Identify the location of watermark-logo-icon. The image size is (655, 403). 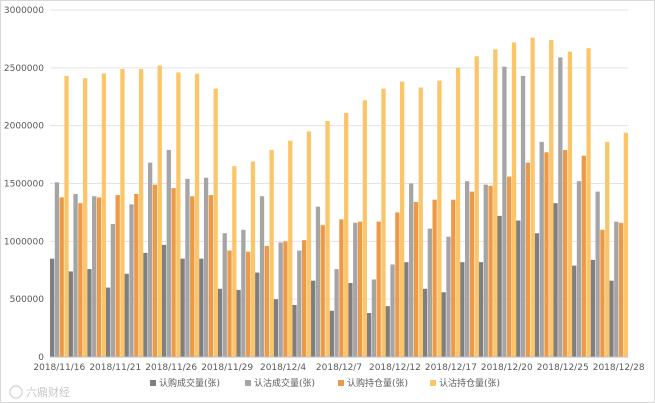
(16, 392).